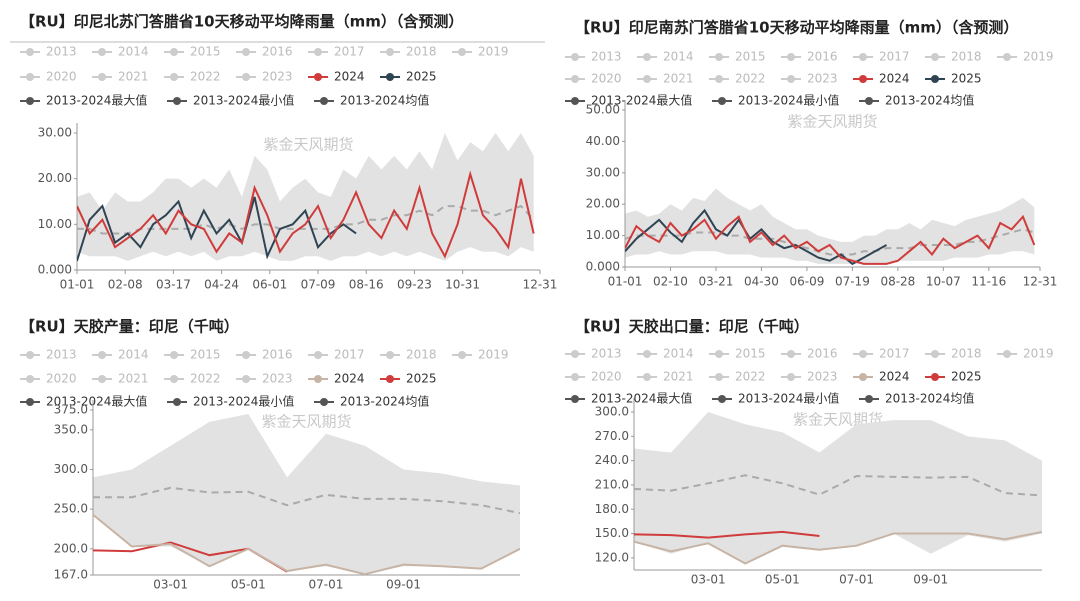  I want to click on x-tick-label: 06-01, so click(269, 285).